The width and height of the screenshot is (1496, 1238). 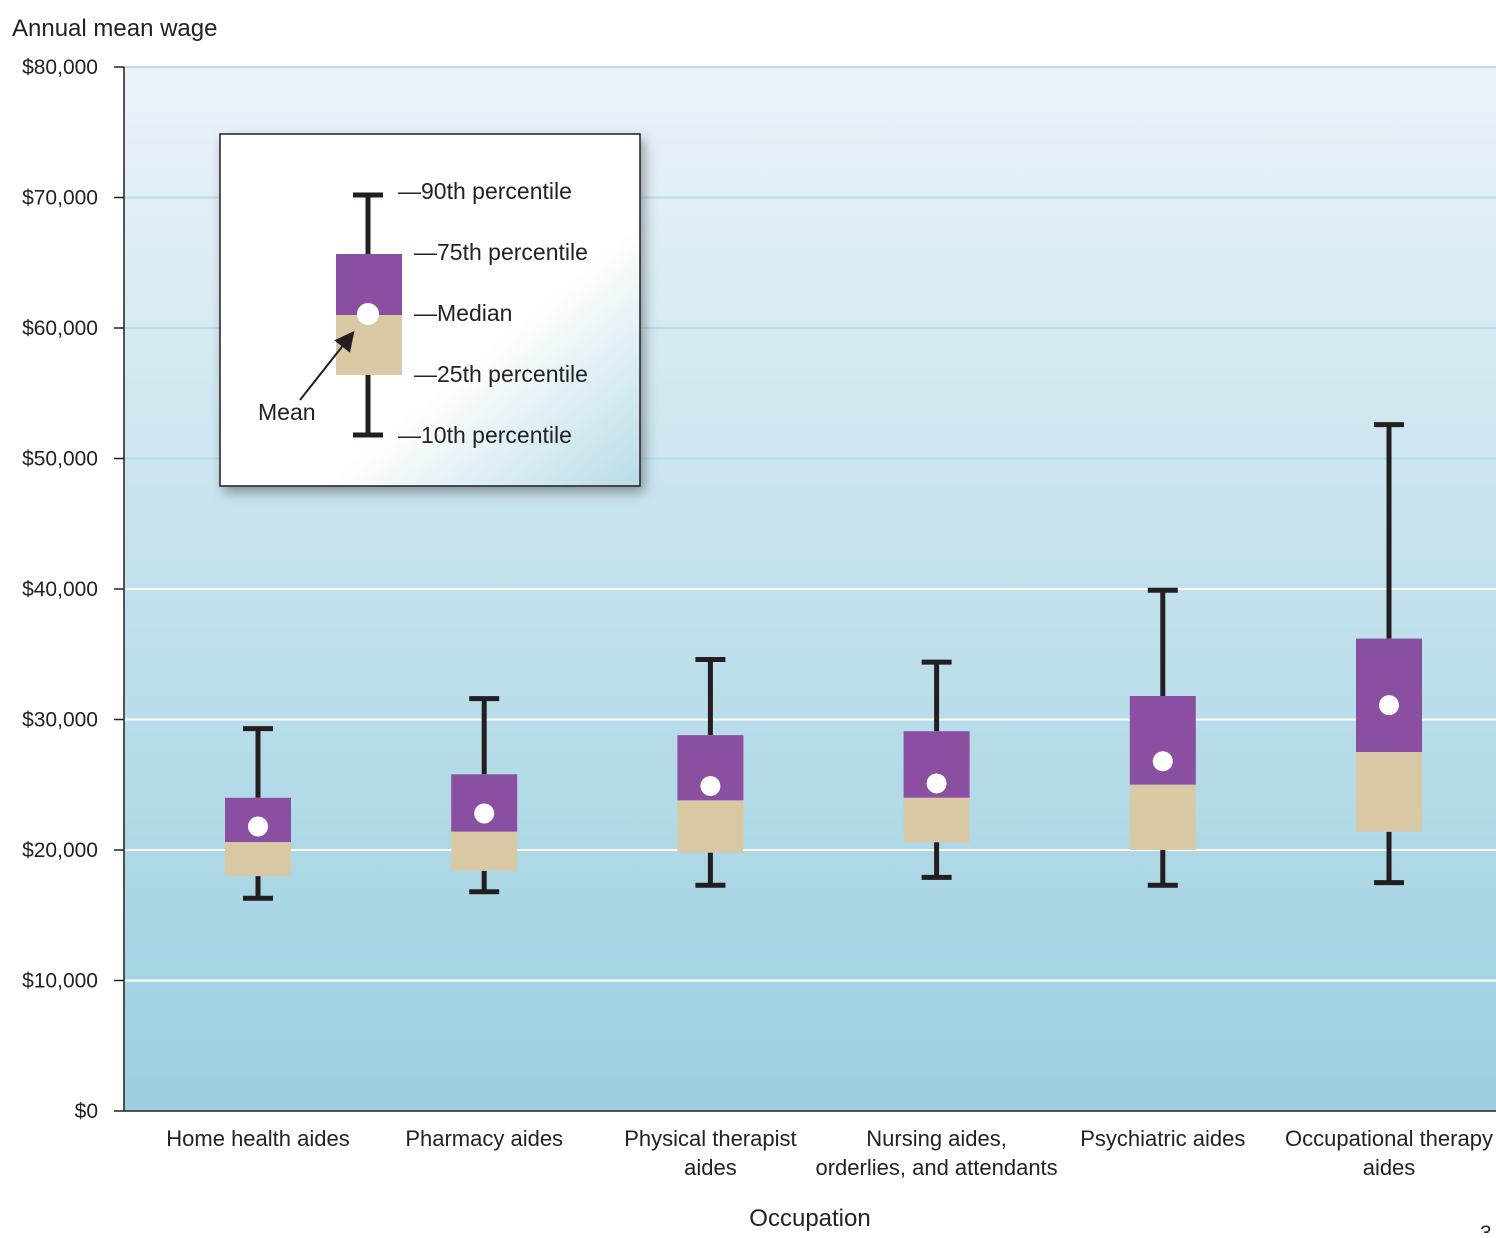 What do you see at coordinates (937, 1167) in the screenshot?
I see `category-label-line: orderlies, and attendants` at bounding box center [937, 1167].